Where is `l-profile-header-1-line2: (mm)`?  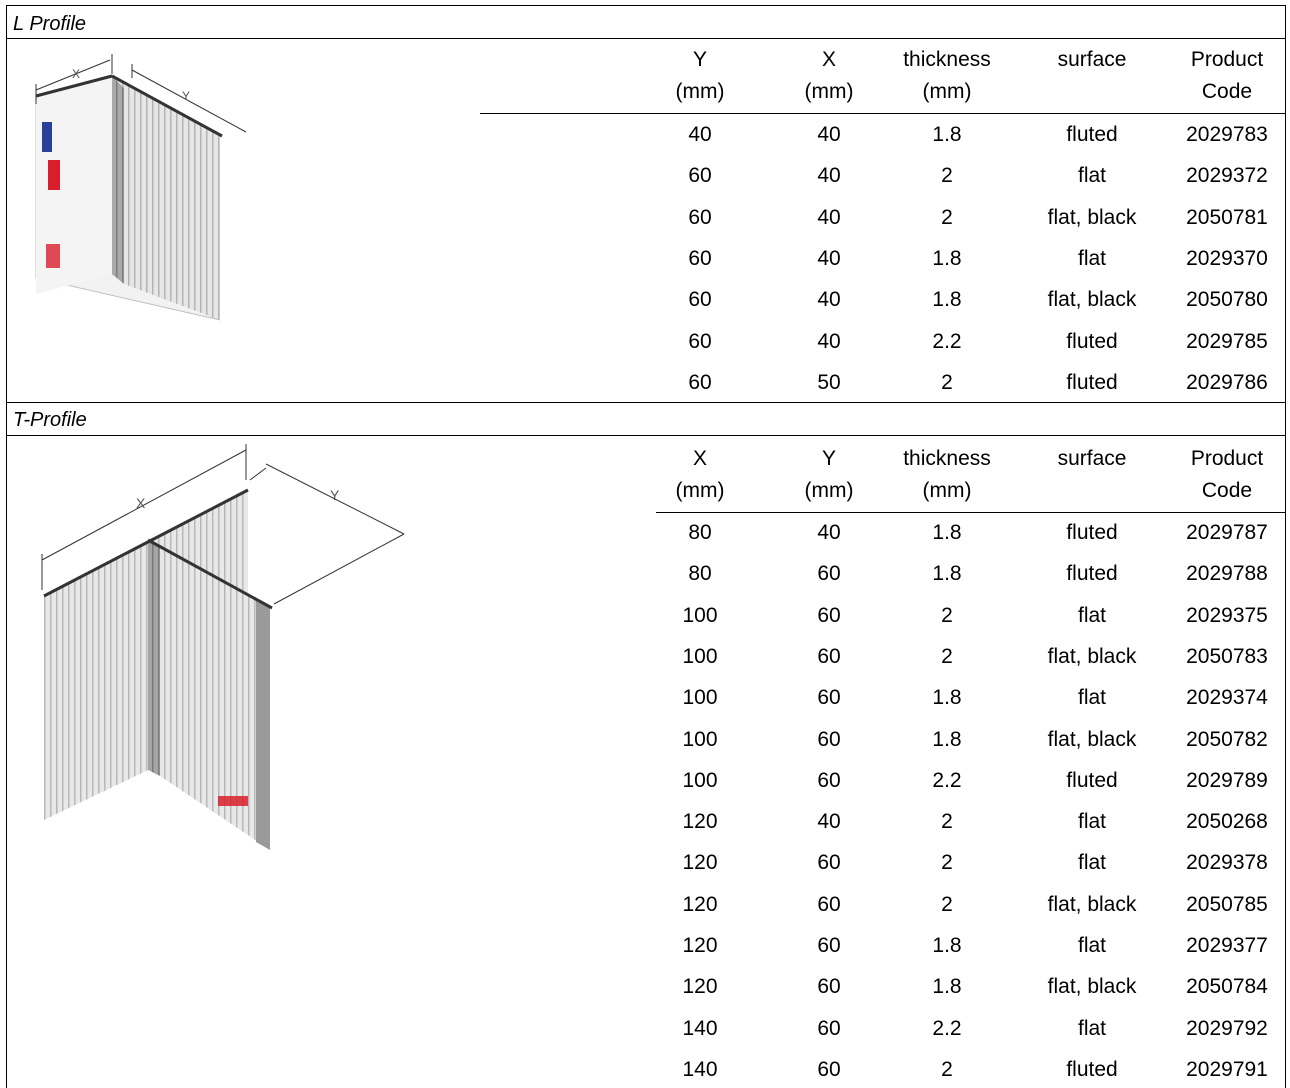
l-profile-header-1-line2: (mm) is located at coordinates (829, 91).